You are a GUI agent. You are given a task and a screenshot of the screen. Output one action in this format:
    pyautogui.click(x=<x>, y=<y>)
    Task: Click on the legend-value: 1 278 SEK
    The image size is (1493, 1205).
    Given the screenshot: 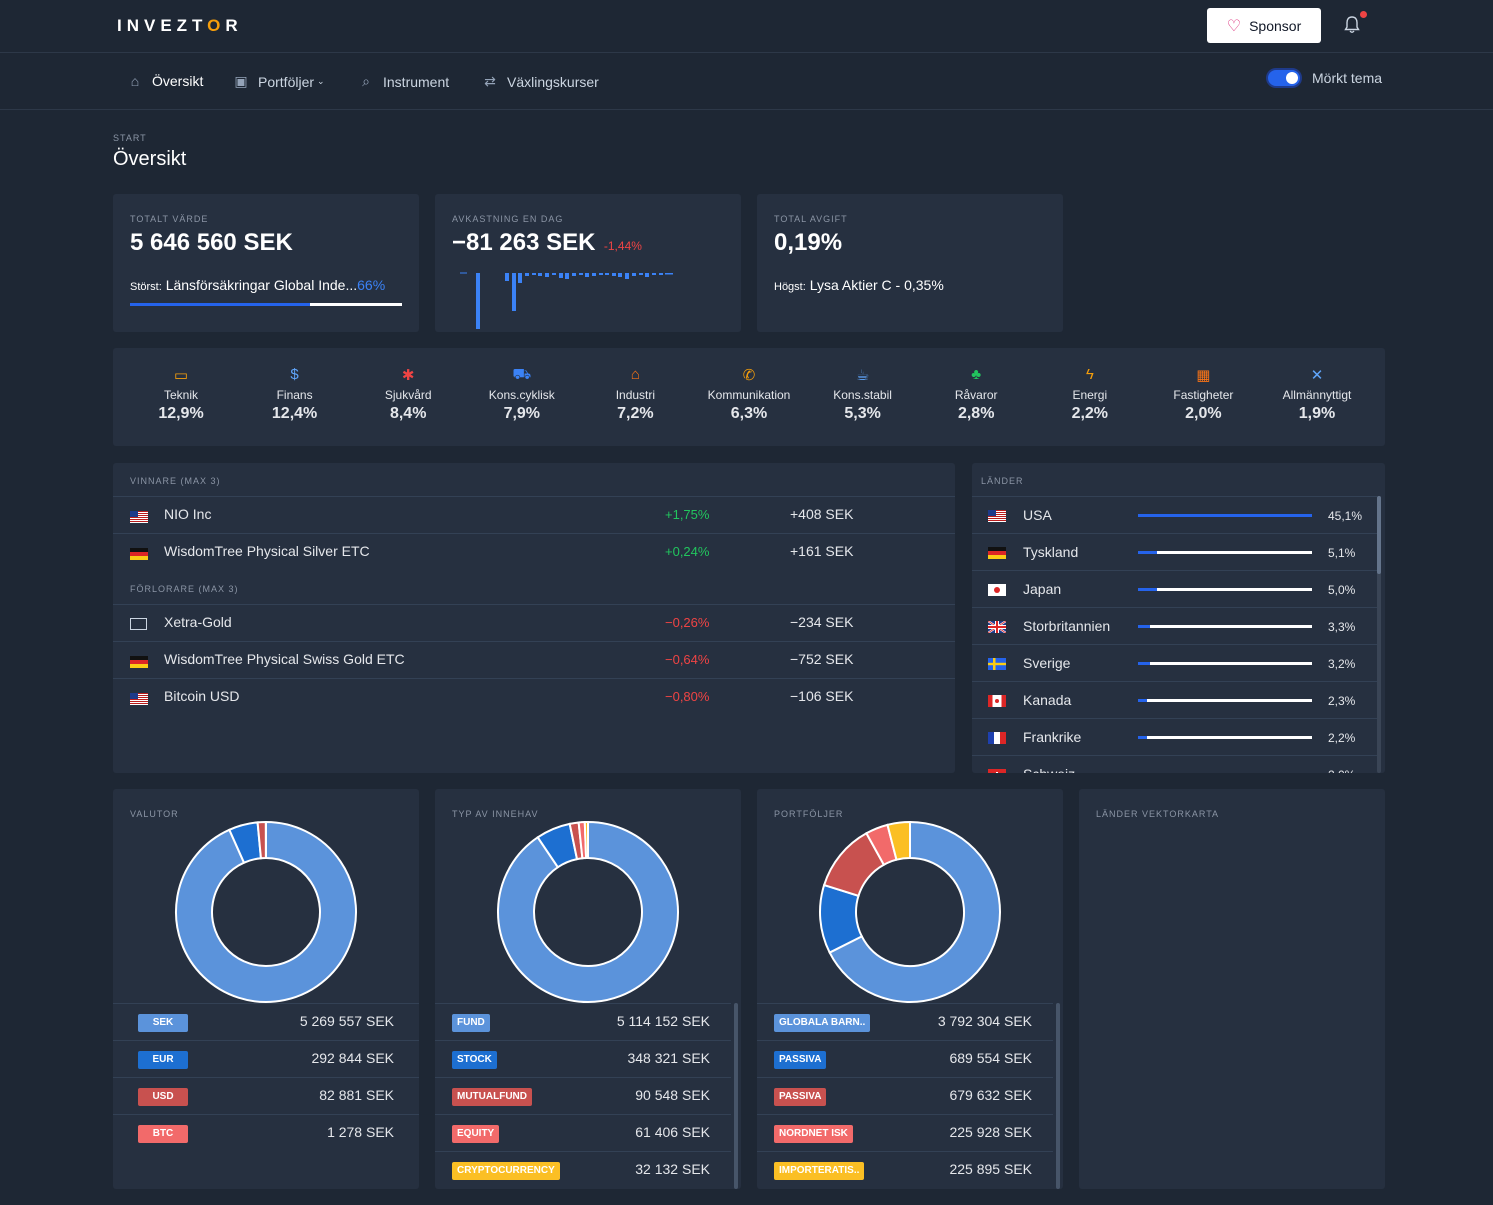 What is the action you would take?
    pyautogui.click(x=360, y=1132)
    